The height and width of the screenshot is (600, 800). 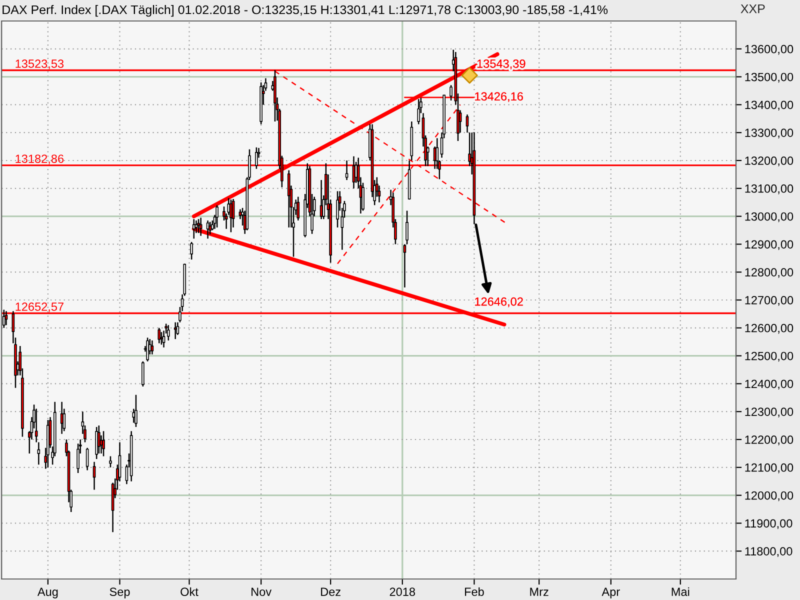 I want to click on y-tick-label: 12800,00, so click(x=769, y=273).